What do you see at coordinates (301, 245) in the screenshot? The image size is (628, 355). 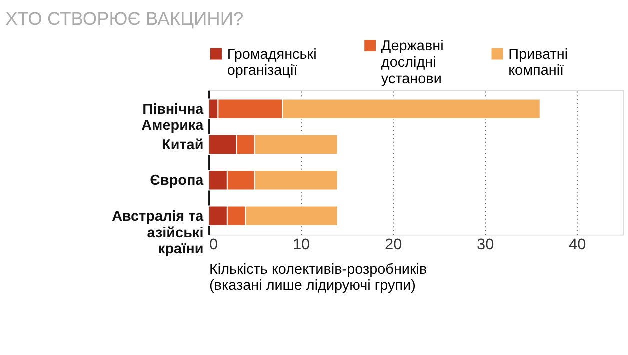 I see `x-tick-label: 10` at bounding box center [301, 245].